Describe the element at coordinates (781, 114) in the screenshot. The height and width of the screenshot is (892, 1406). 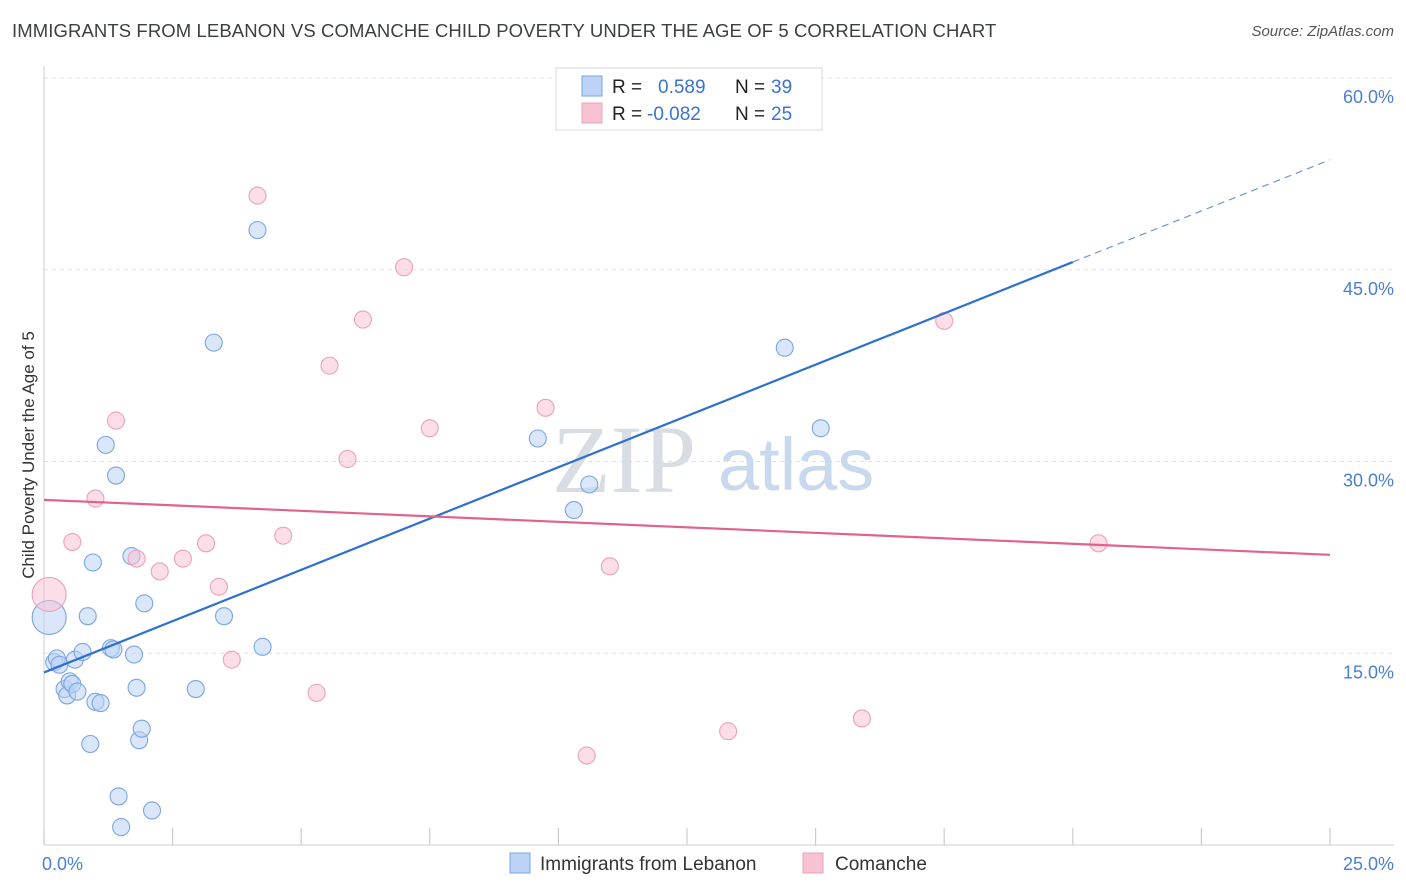
I see `legend-n-value-2: 25` at that location.